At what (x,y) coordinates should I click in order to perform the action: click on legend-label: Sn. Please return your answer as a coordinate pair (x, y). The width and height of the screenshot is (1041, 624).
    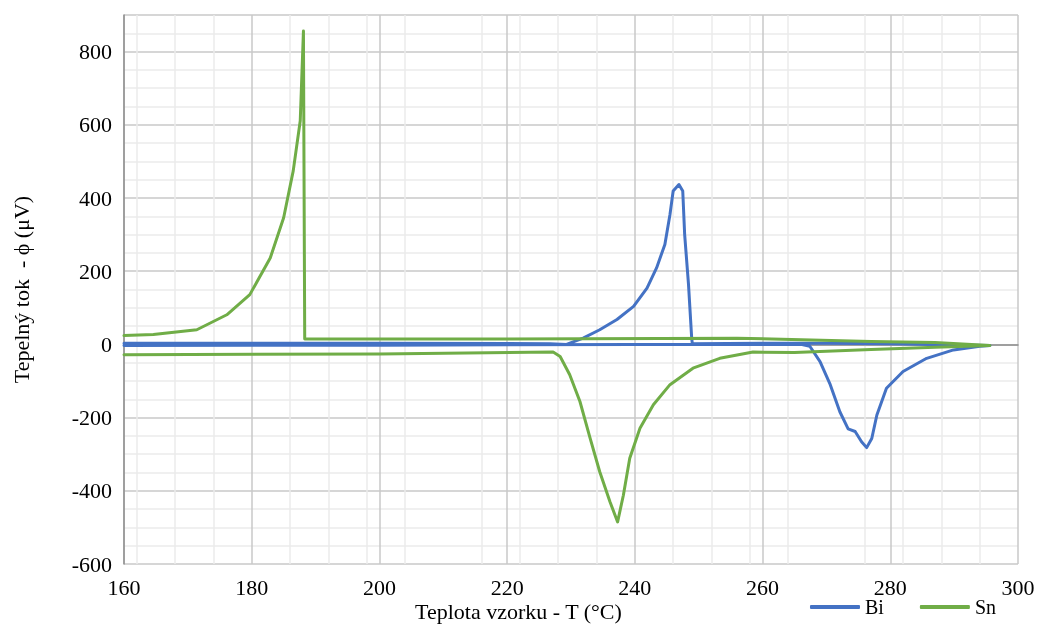
    Looking at the image, I should click on (985, 607).